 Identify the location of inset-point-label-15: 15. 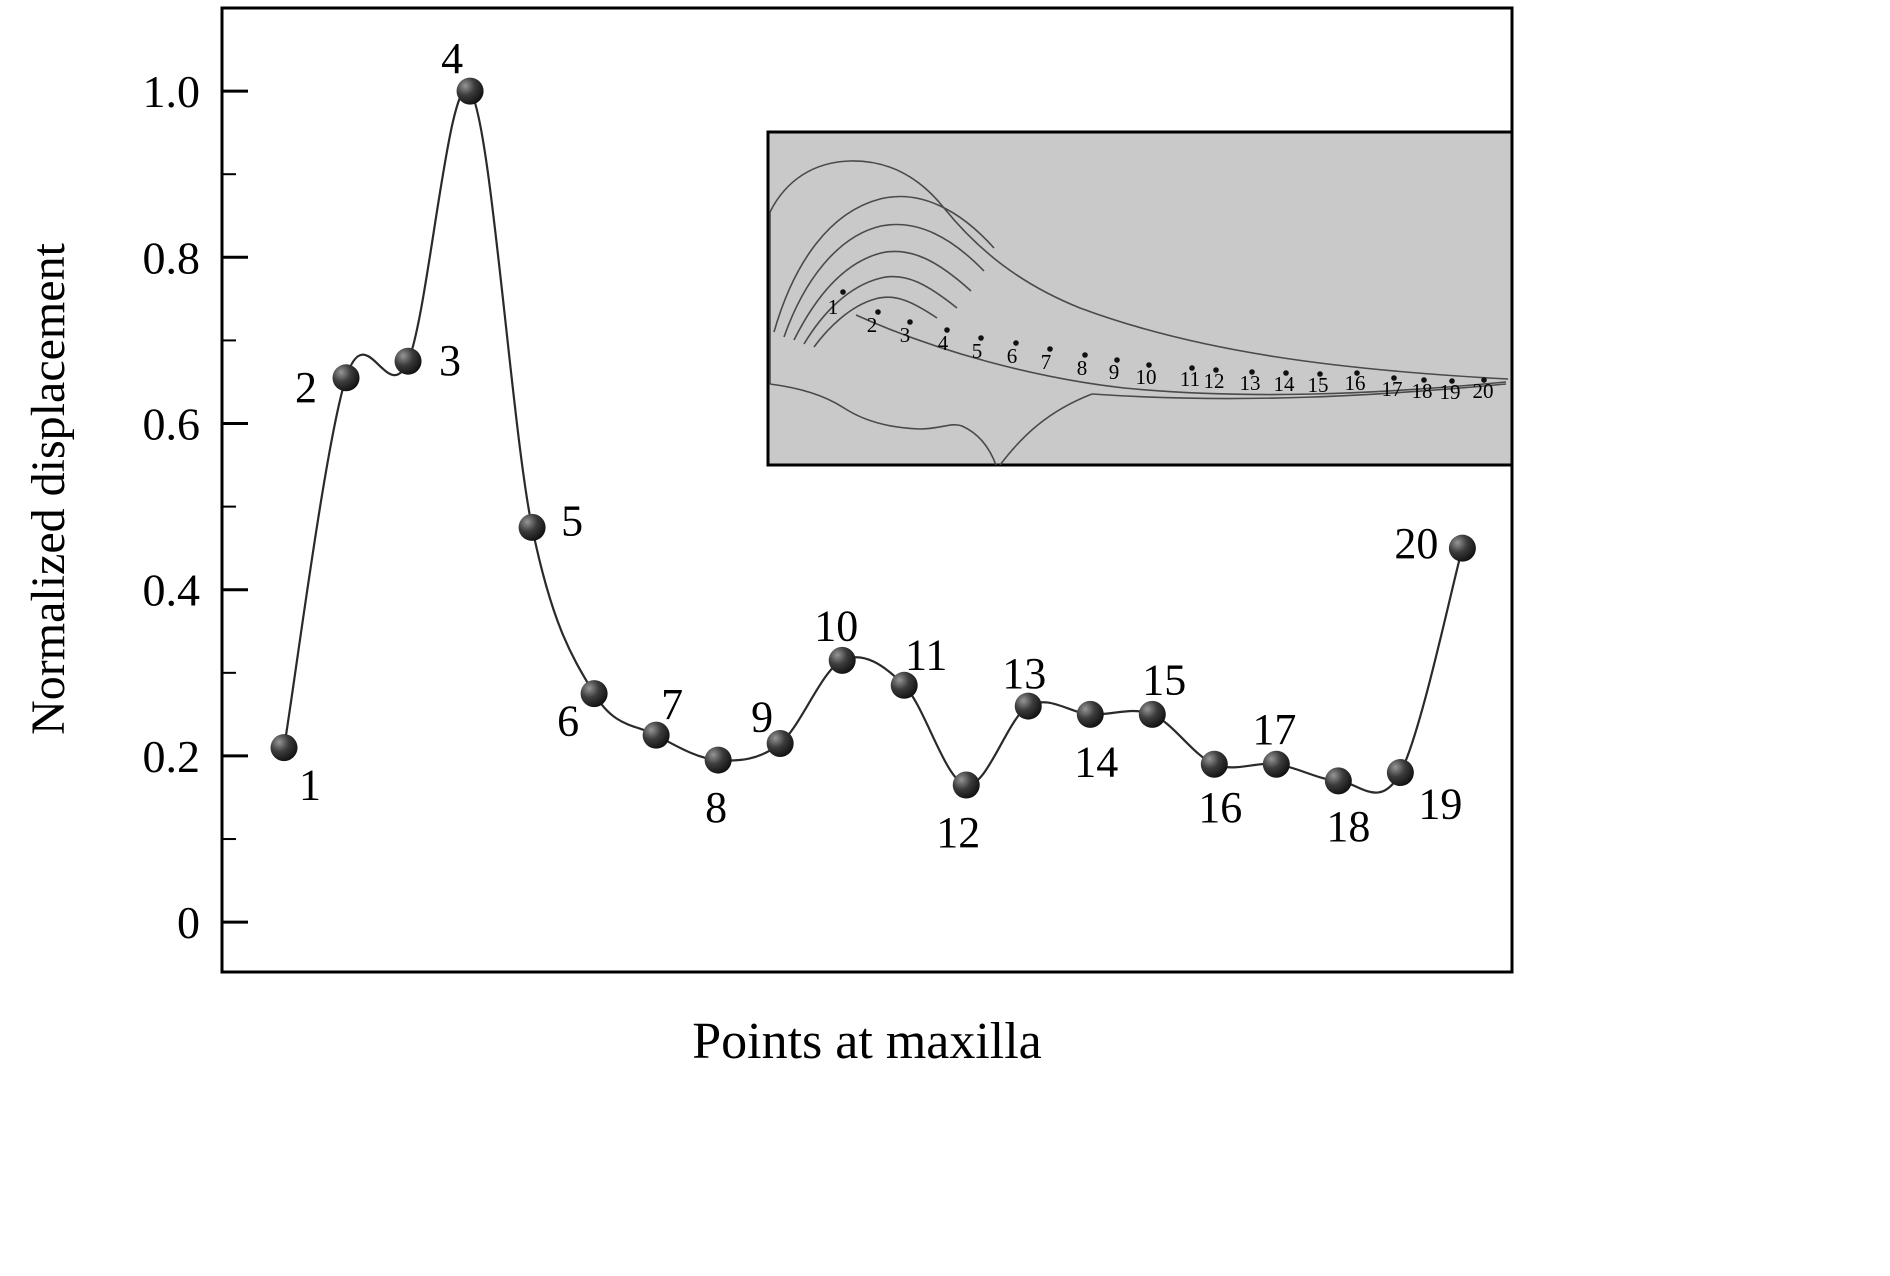
(1318, 385).